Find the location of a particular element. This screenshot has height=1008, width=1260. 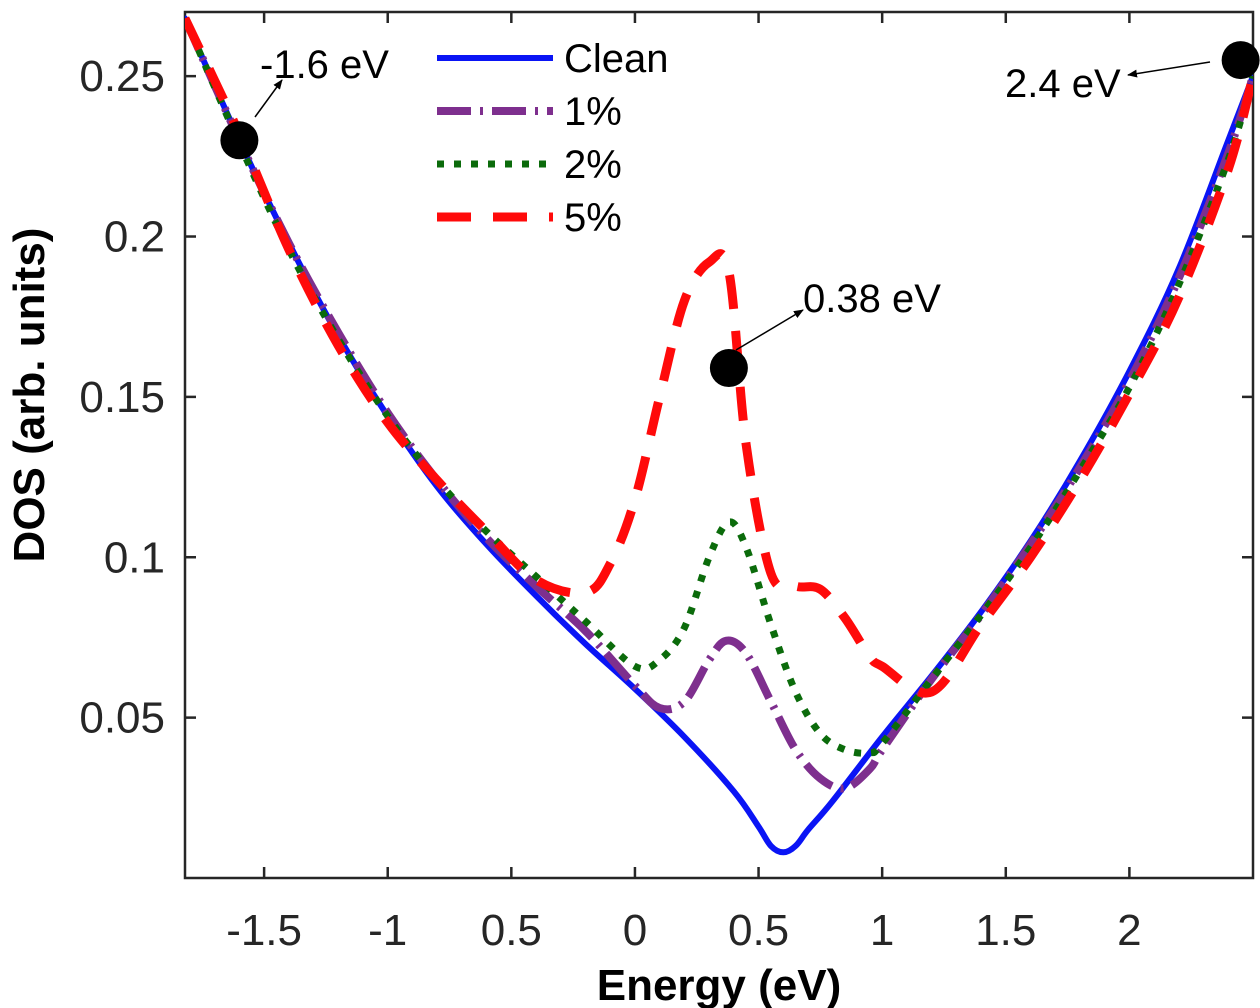

y-tick-label: 0.2 is located at coordinates (134, 237).